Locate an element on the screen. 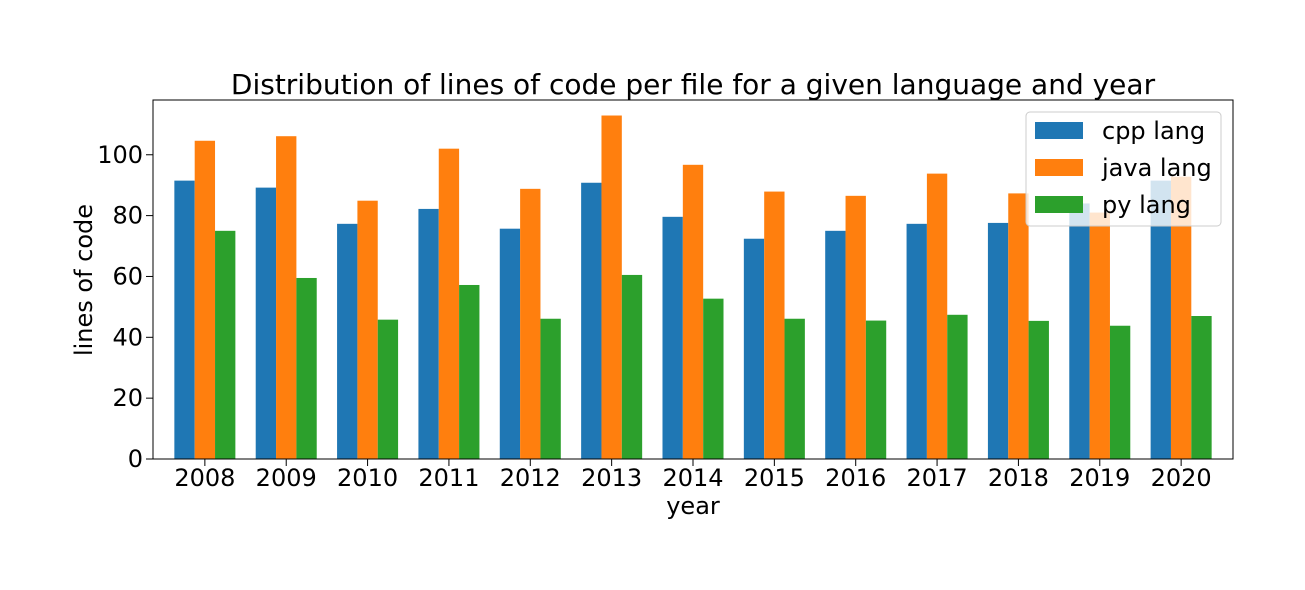 Image resolution: width=1305 pixels, height=590 pixels. bar-cpp-lang-2009 is located at coordinates (266, 323).